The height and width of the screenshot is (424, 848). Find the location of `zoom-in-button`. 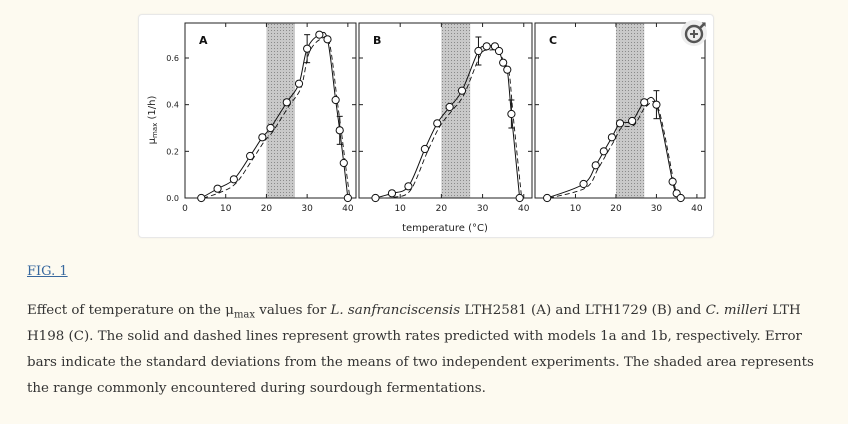

zoom-in-button is located at coordinates (694, 33).